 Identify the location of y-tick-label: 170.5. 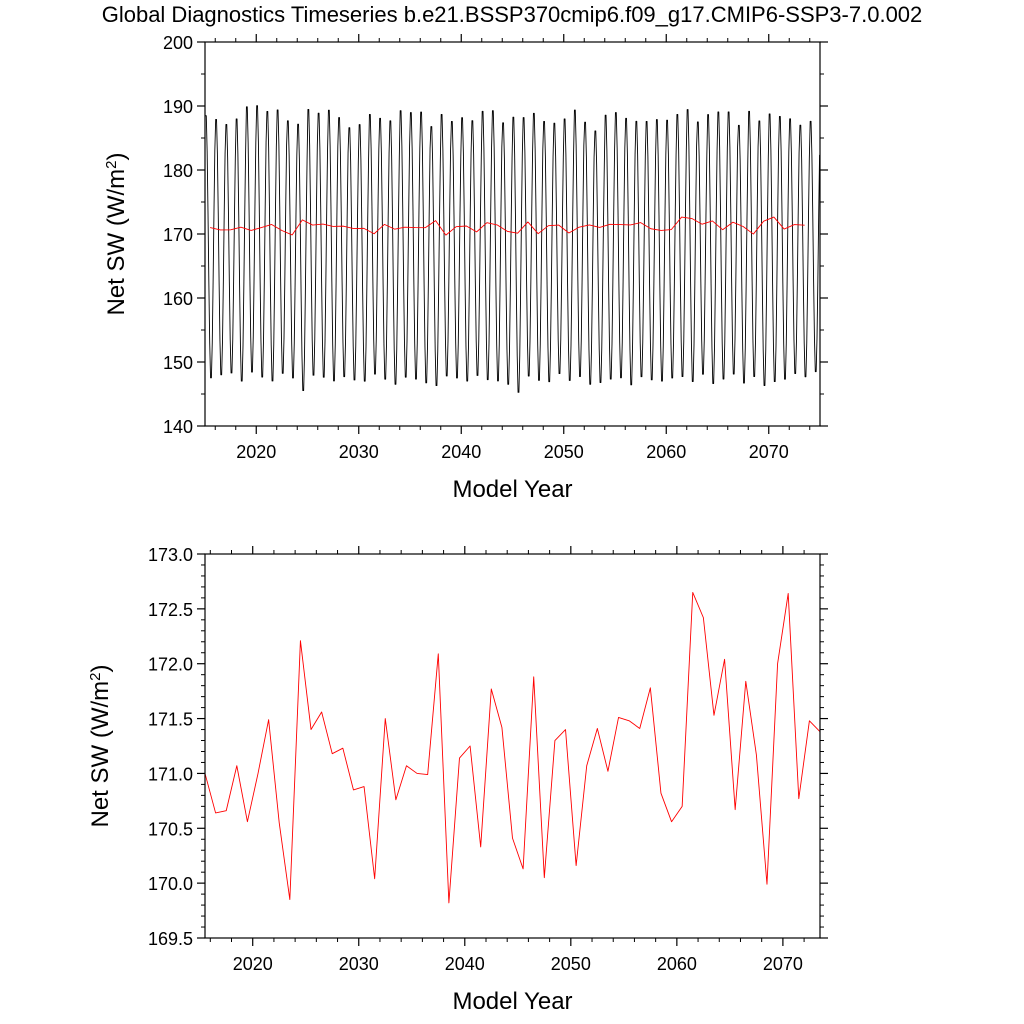
(170, 829).